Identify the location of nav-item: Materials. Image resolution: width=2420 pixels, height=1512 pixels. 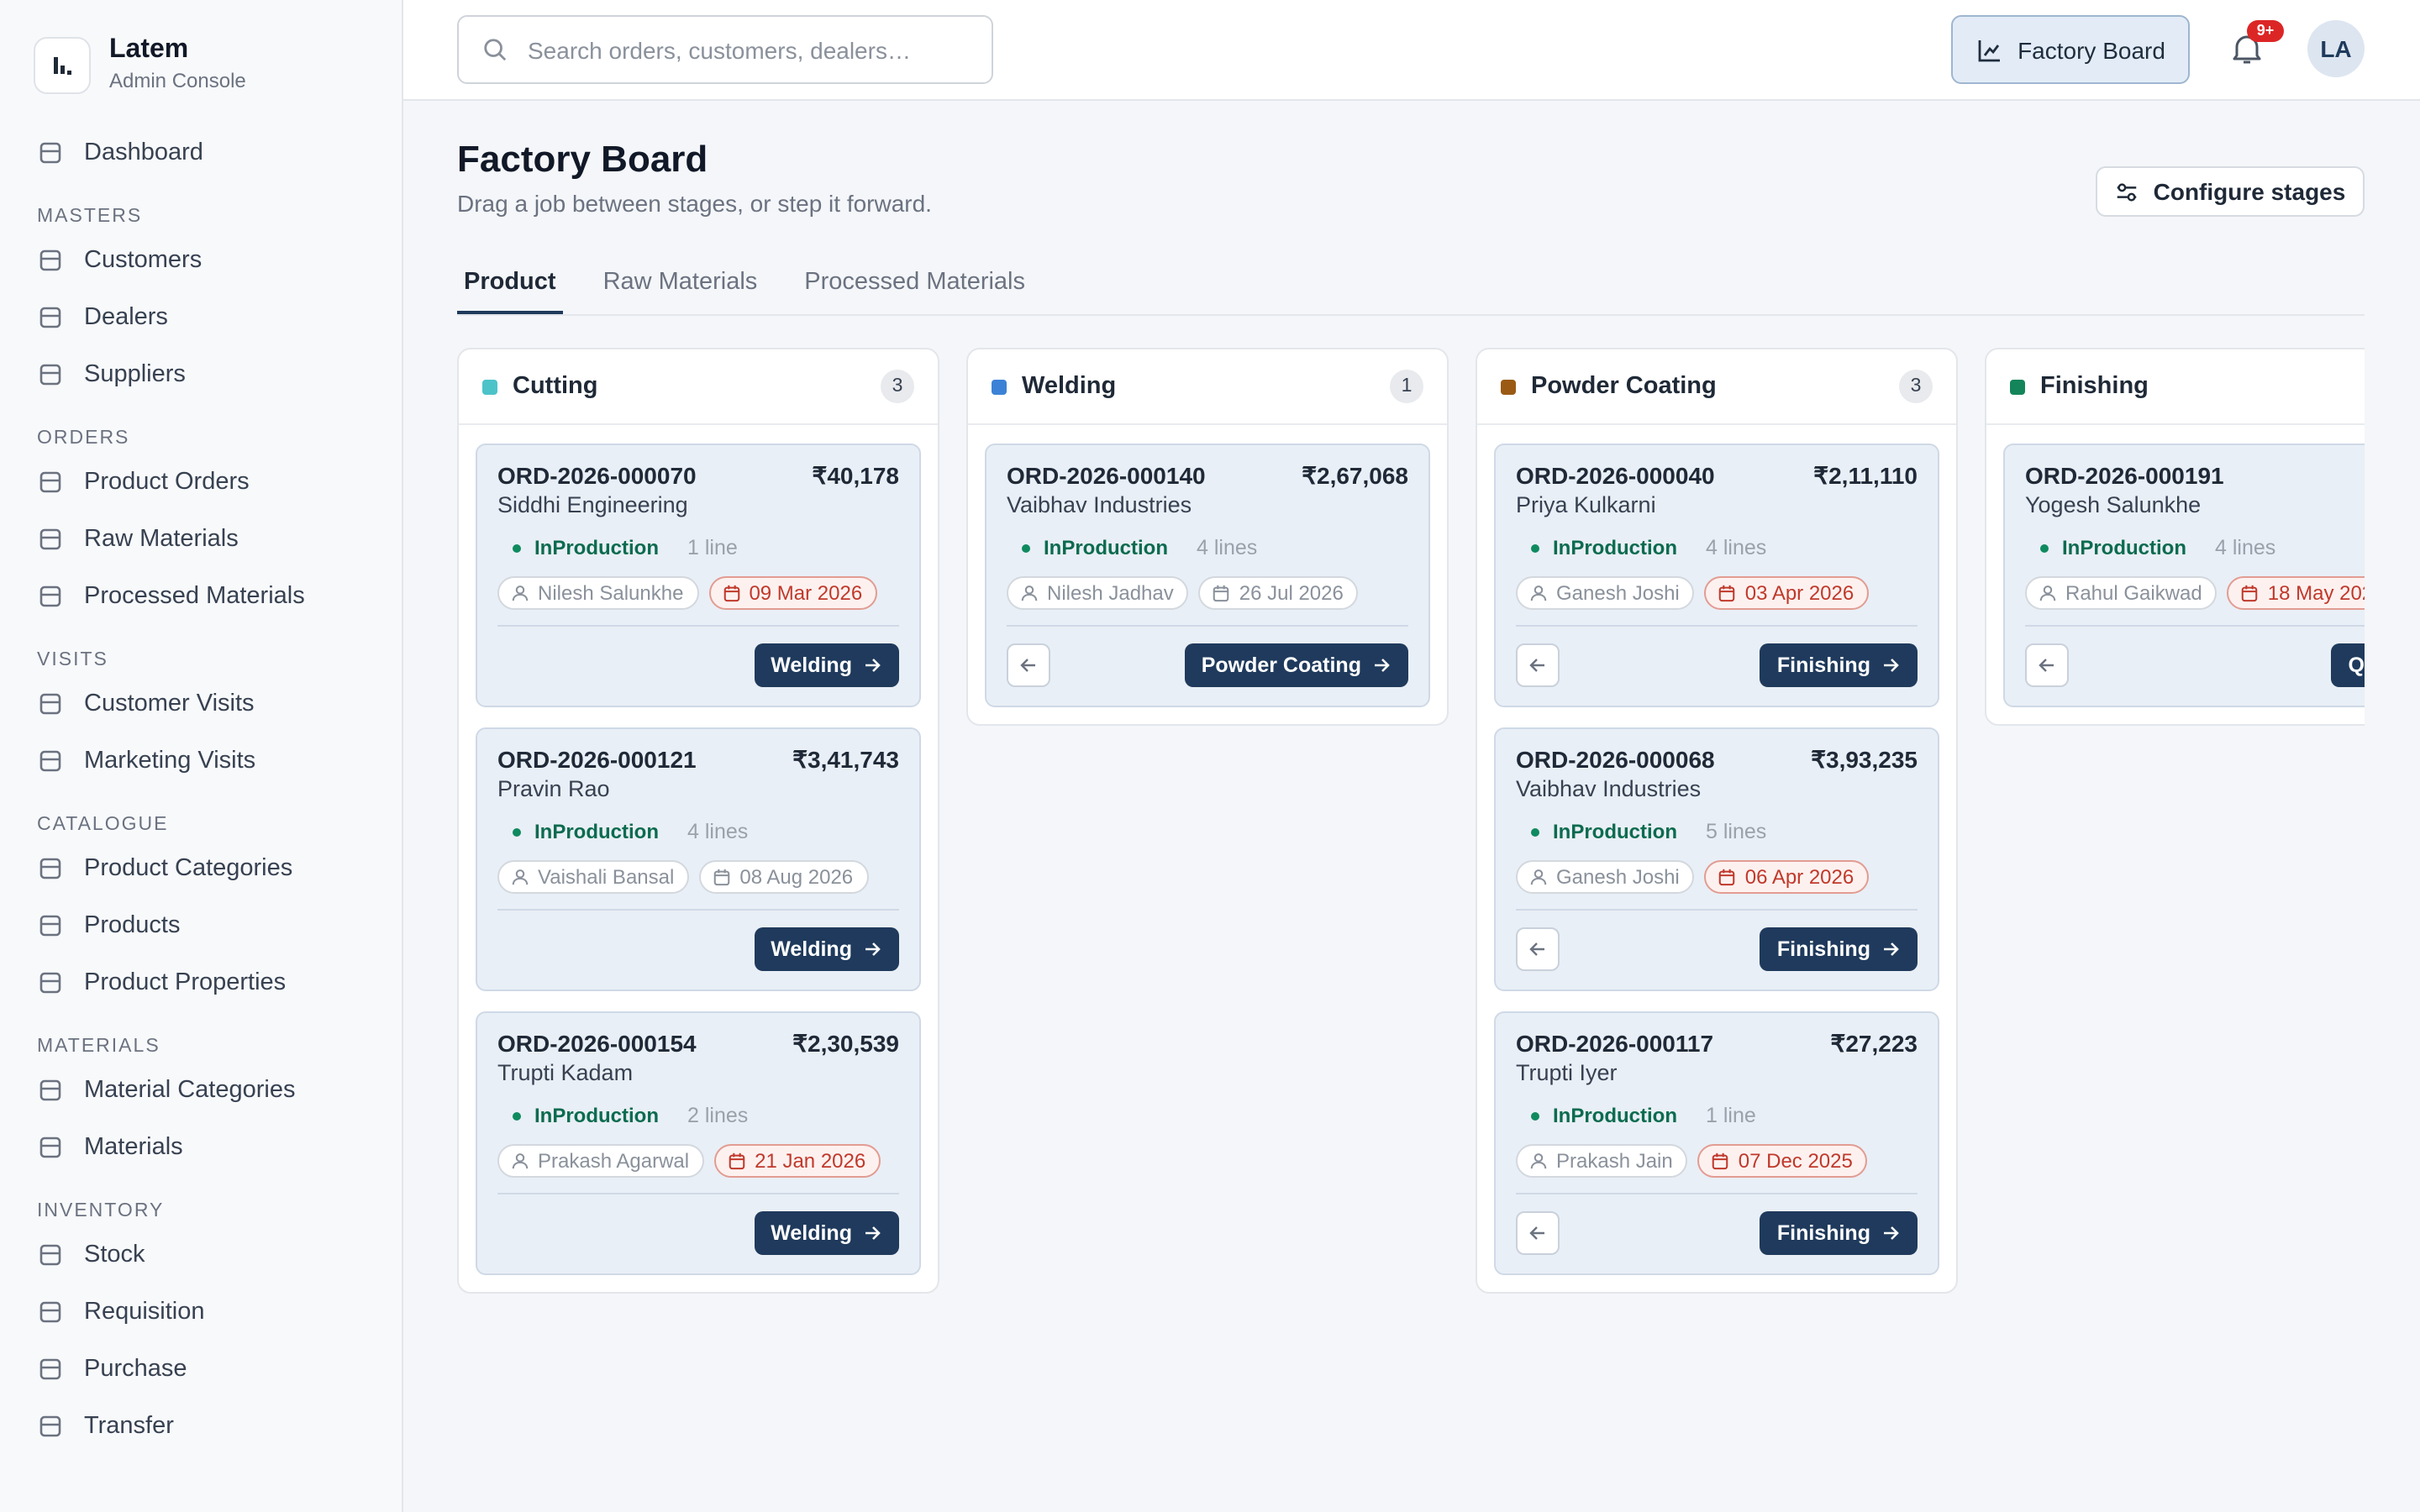
(201, 1147).